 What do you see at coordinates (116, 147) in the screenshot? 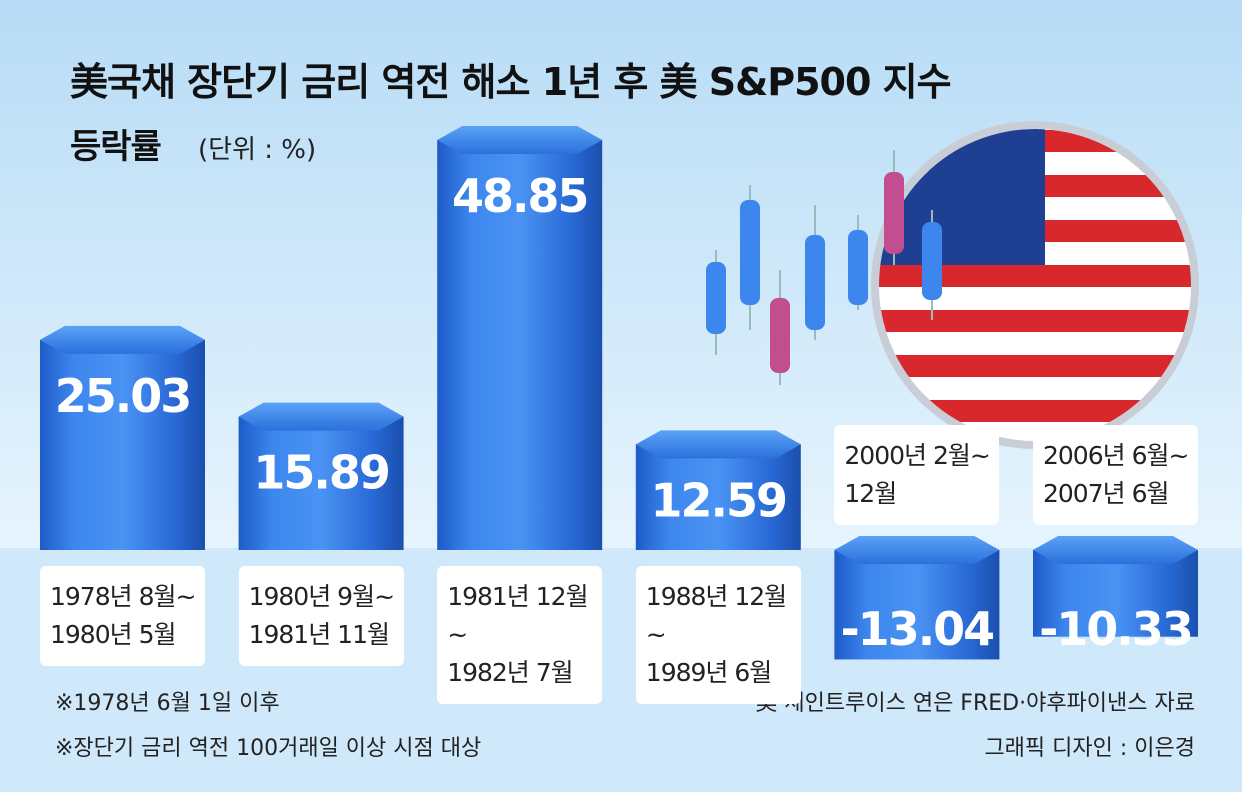
I see `chart-subtitle: 등락률` at bounding box center [116, 147].